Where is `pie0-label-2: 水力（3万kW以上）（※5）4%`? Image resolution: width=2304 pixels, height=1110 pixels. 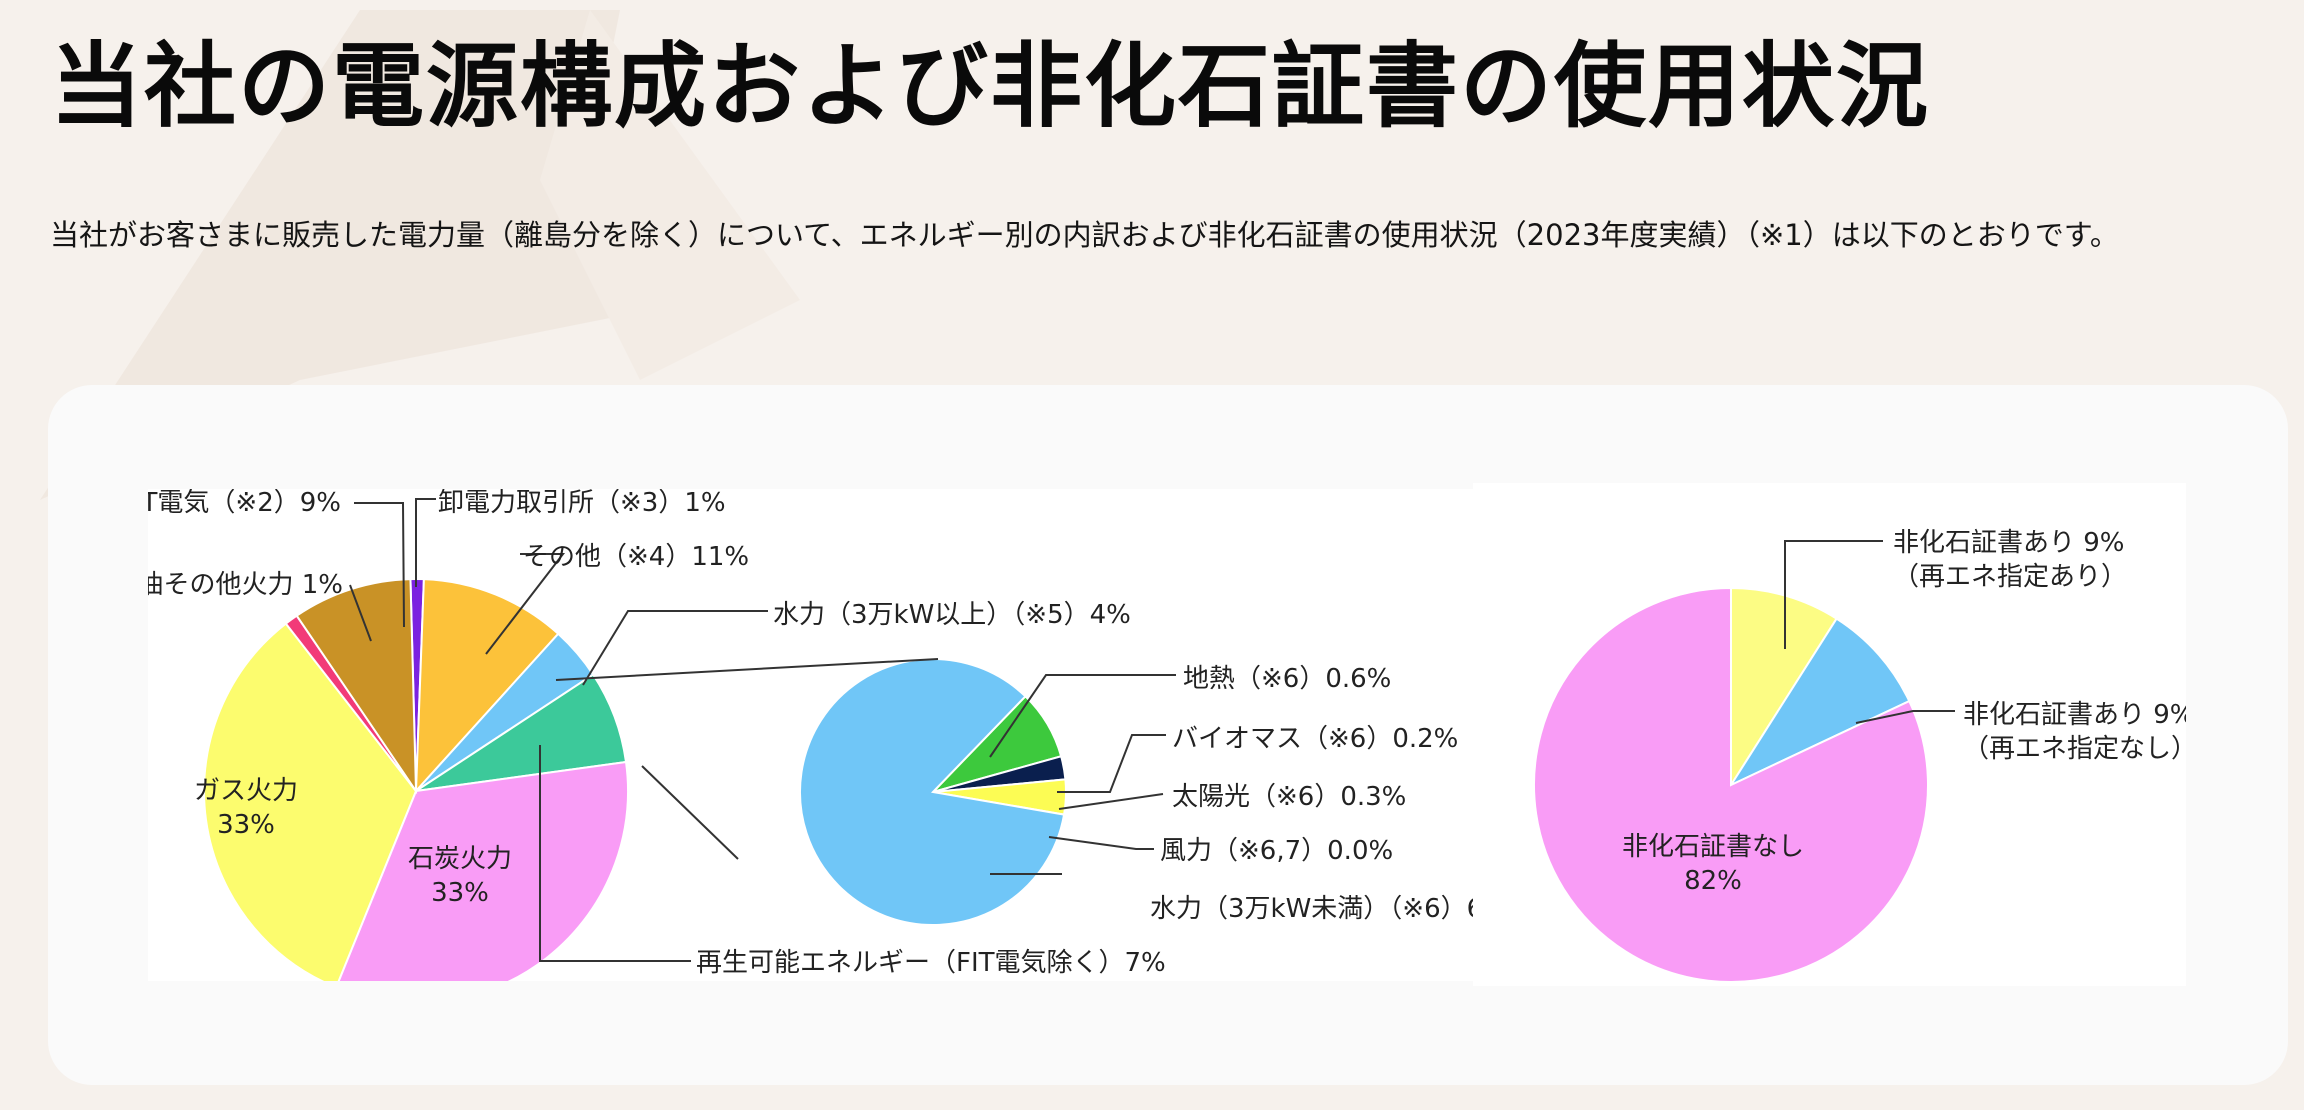
pie0-label-2: 水力（3万kW以上）（※5）4% is located at coordinates (952, 615).